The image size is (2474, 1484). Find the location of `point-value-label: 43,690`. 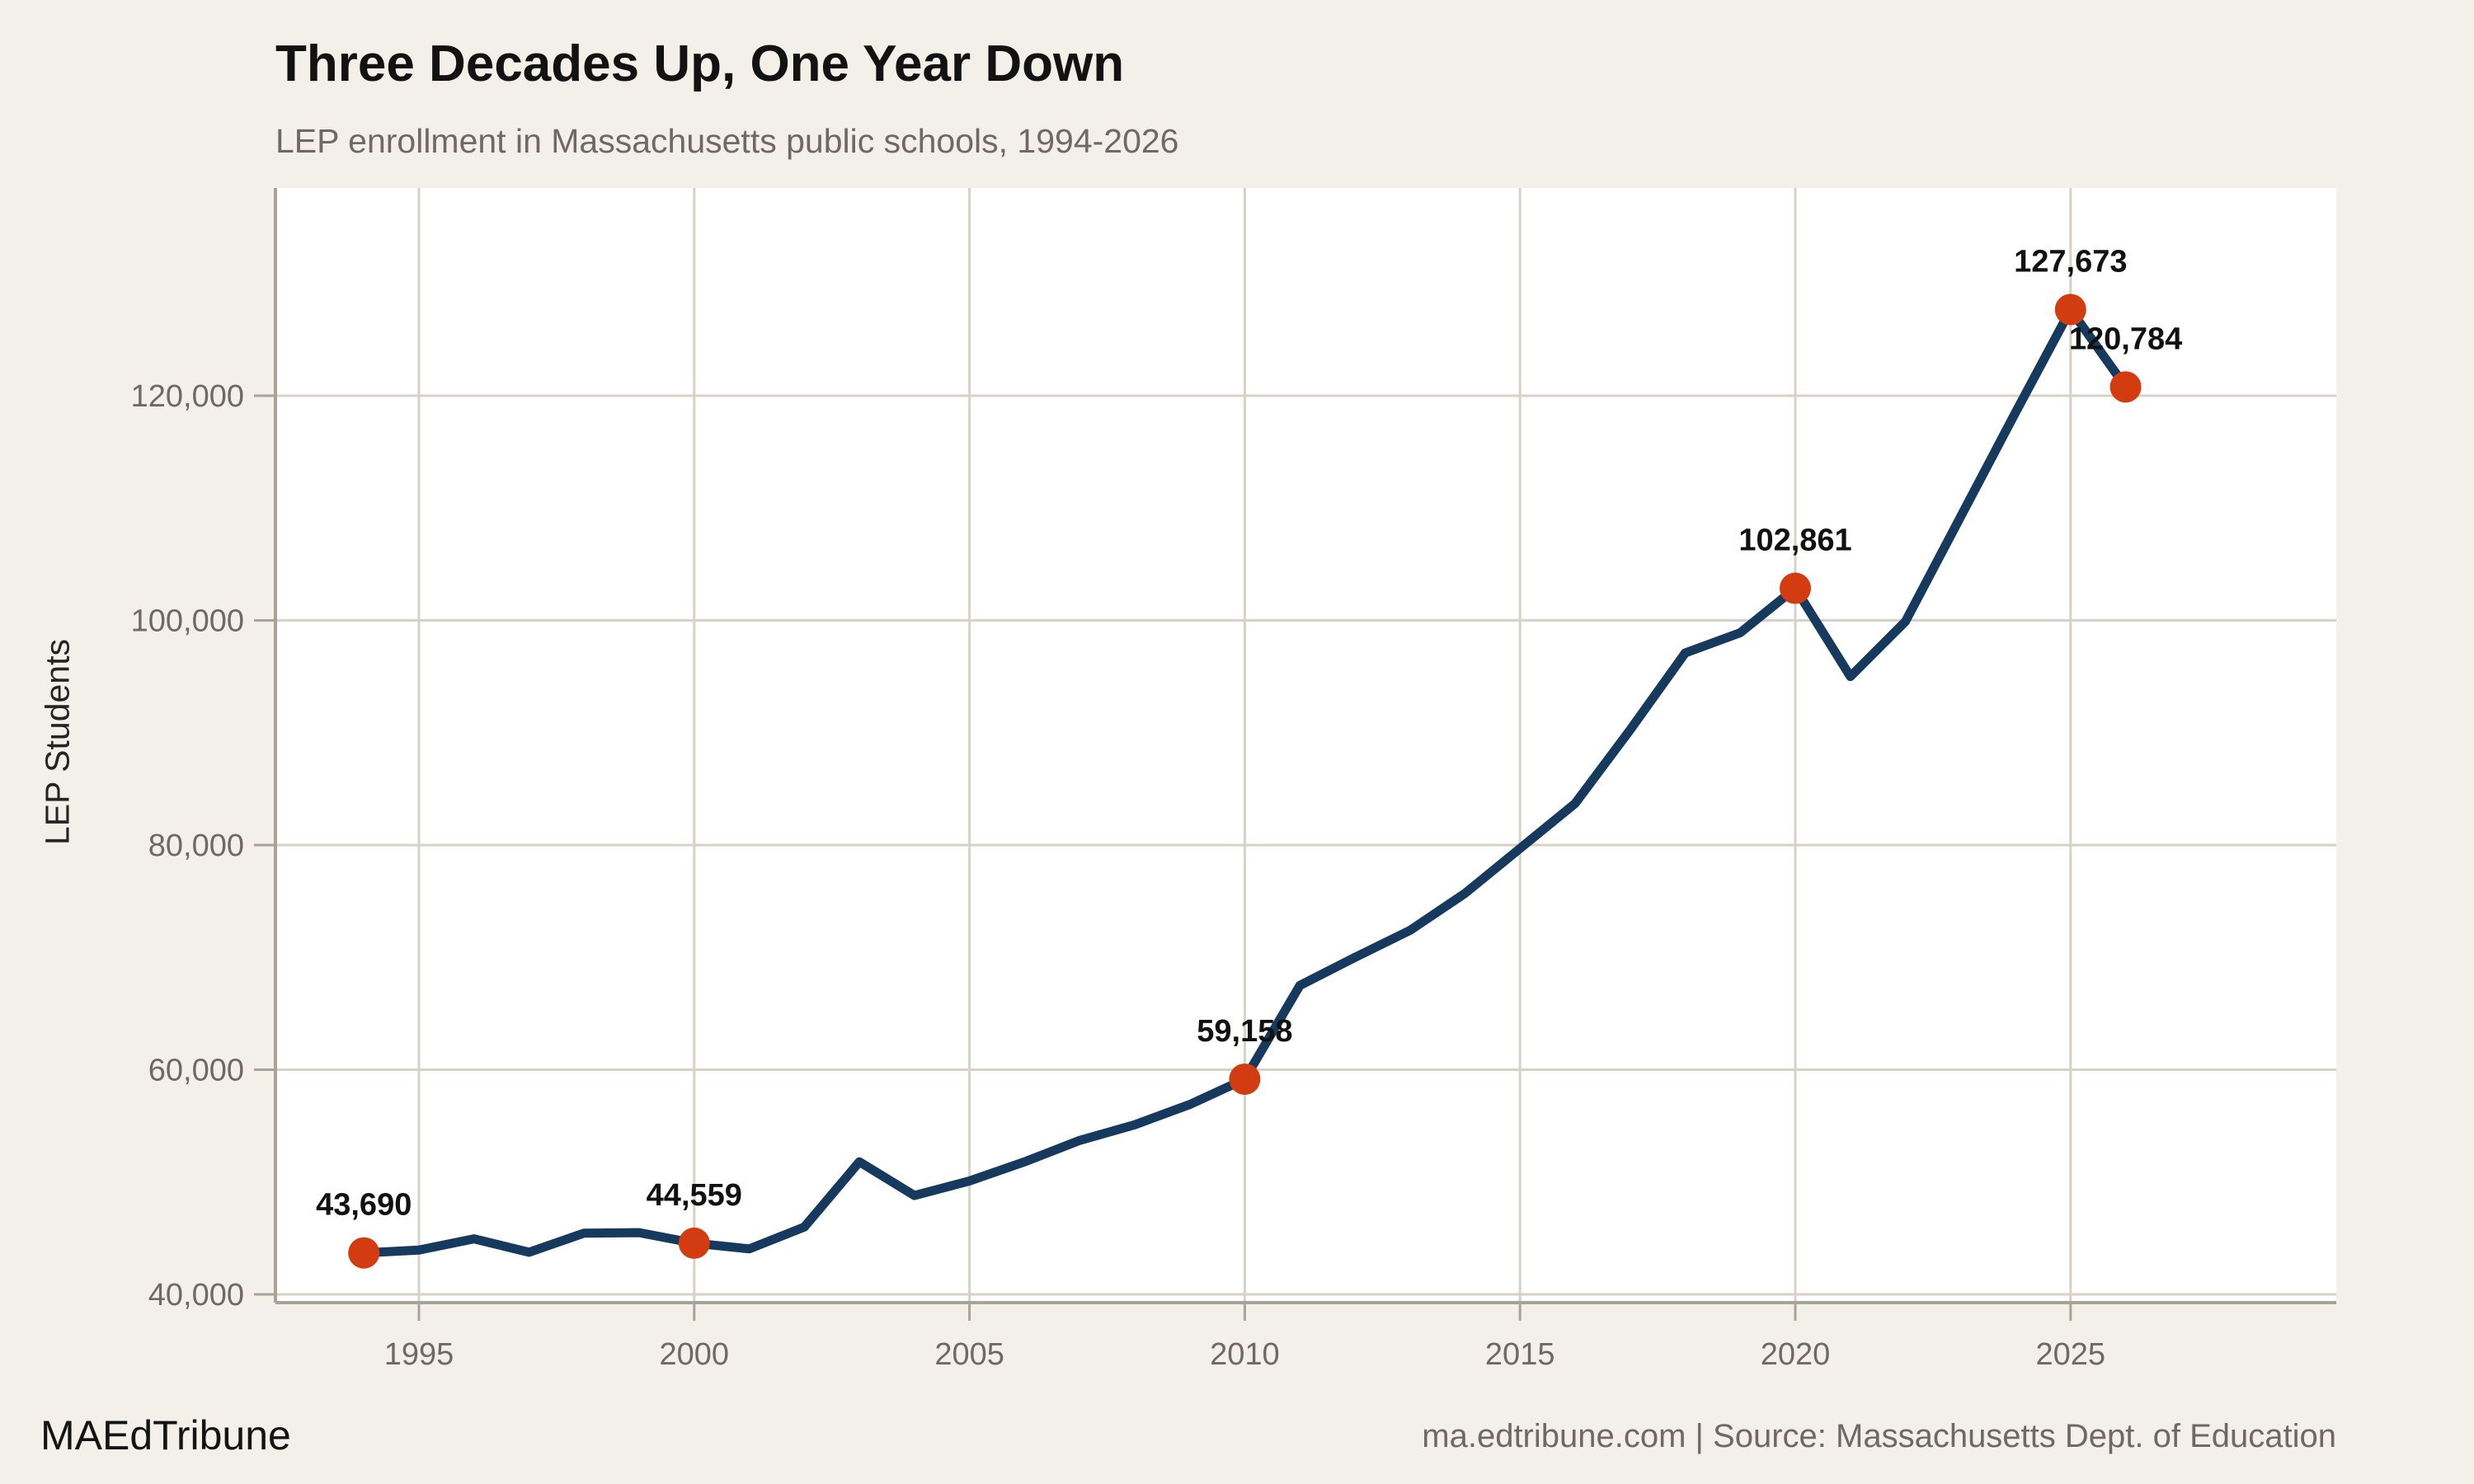

point-value-label: 43,690 is located at coordinates (364, 1205).